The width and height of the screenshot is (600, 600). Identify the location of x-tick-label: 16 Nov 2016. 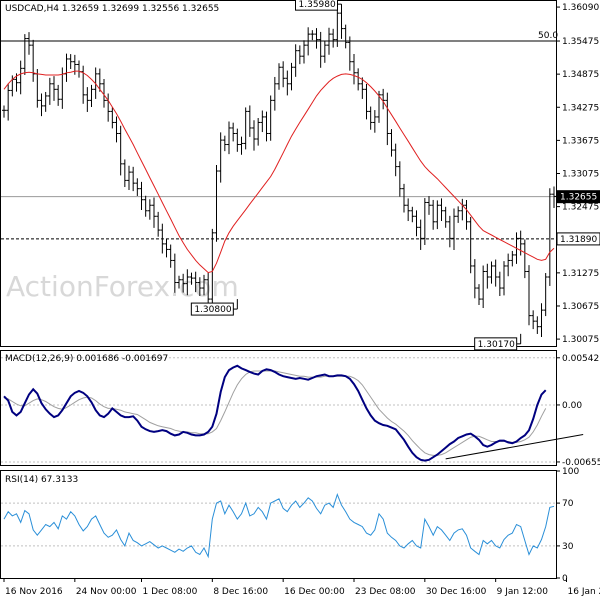
(34, 592).